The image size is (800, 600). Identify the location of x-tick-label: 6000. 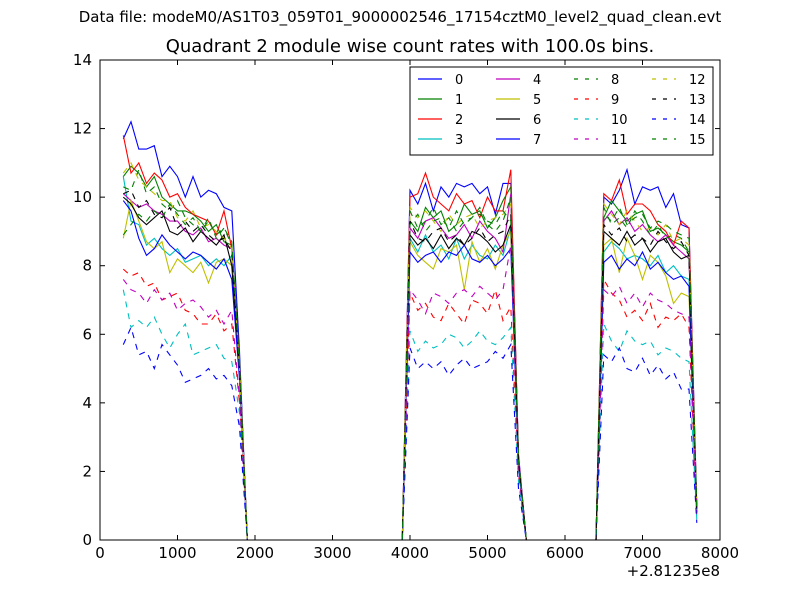
(565, 553).